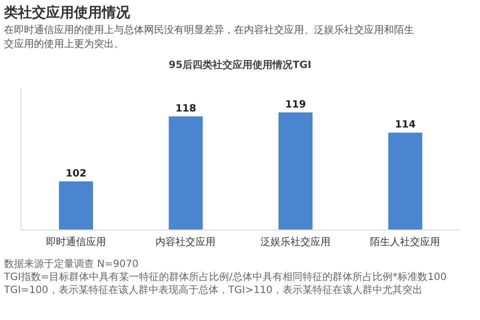 The image size is (480, 320). What do you see at coordinates (186, 242) in the screenshot?
I see `x-tick-label: 内容社交应用` at bounding box center [186, 242].